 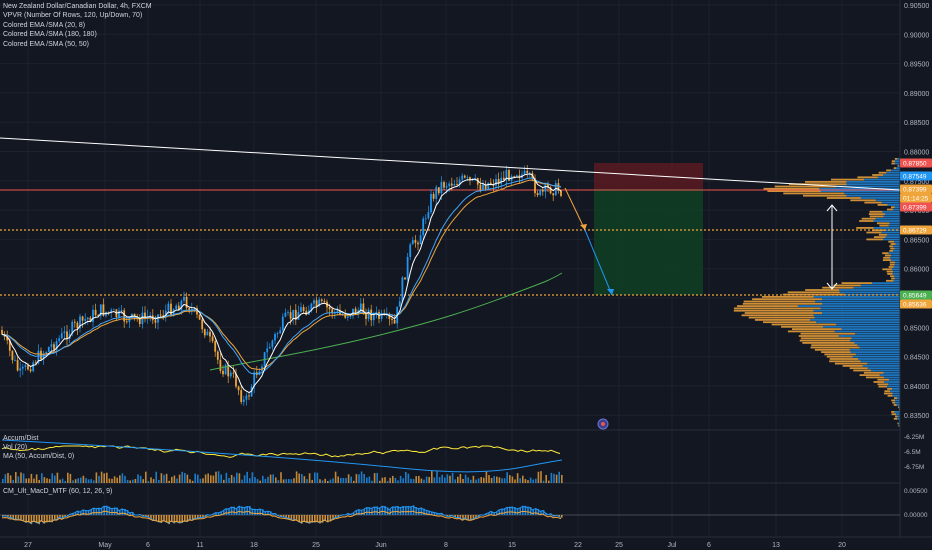 I want to click on ema-legend-1: Colored EMA /SMA (20, 8), so click(x=44, y=25).